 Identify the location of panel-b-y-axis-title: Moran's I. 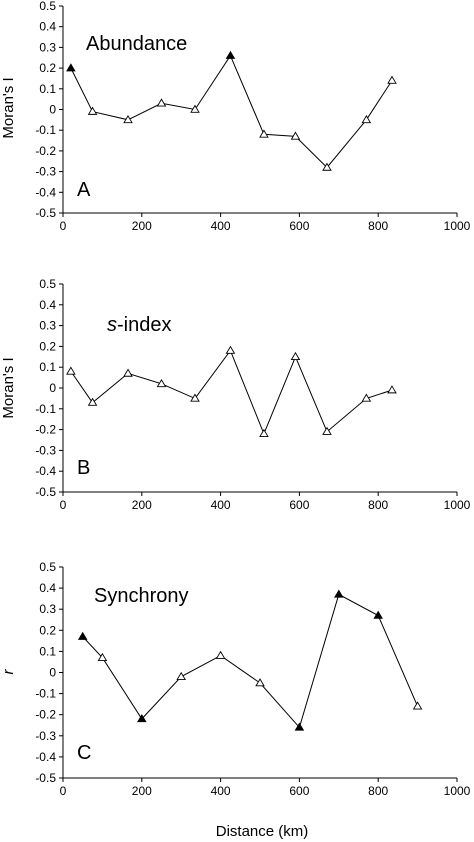
(8, 387).